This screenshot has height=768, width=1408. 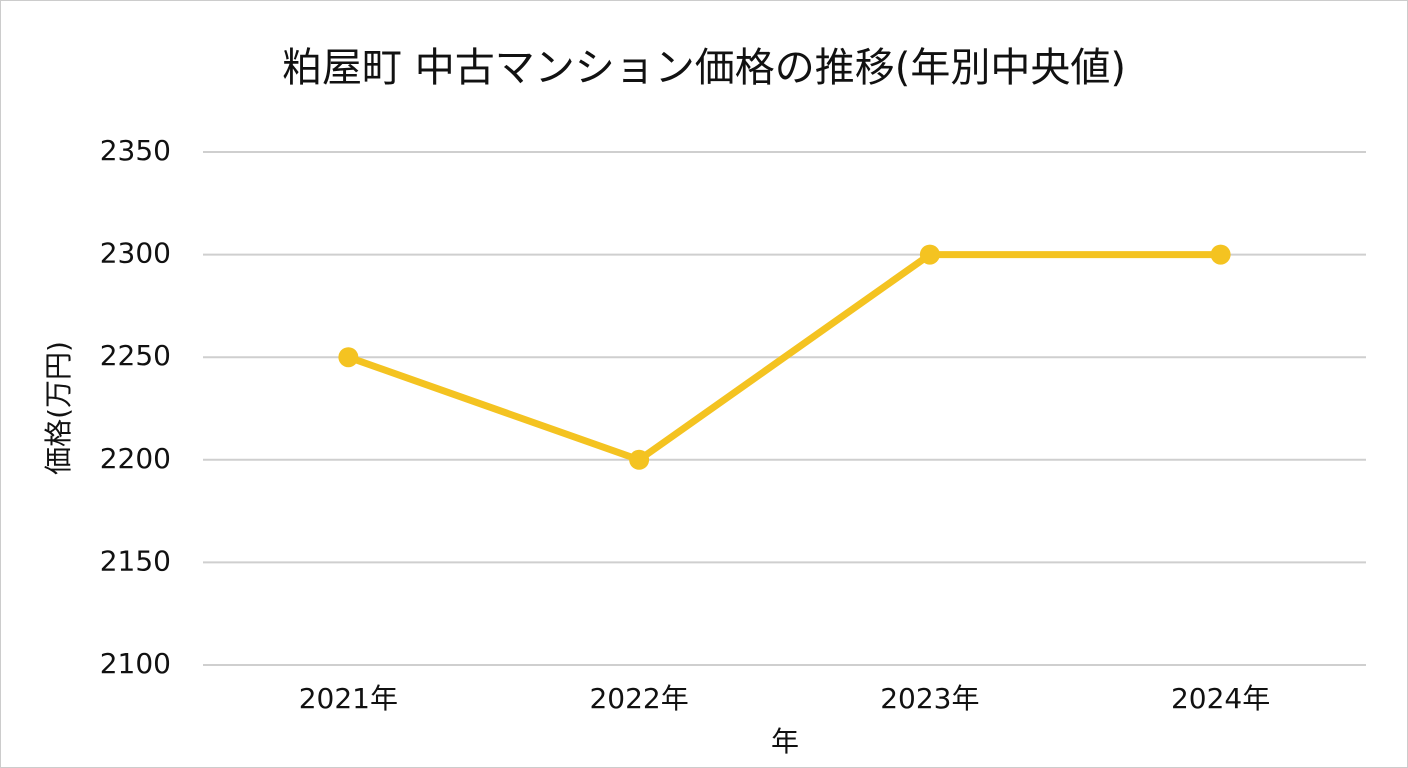 I want to click on y-tick-label: 2150, so click(x=135, y=560).